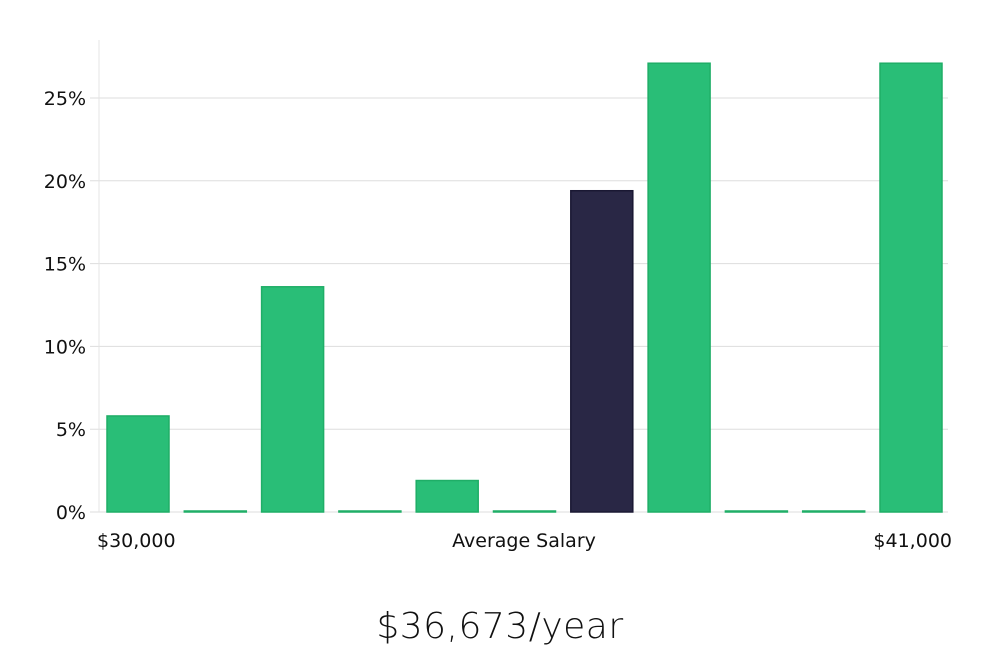 The image size is (1000, 660). Describe the element at coordinates (602, 351) in the screenshot. I see `bar-highlighted` at that location.